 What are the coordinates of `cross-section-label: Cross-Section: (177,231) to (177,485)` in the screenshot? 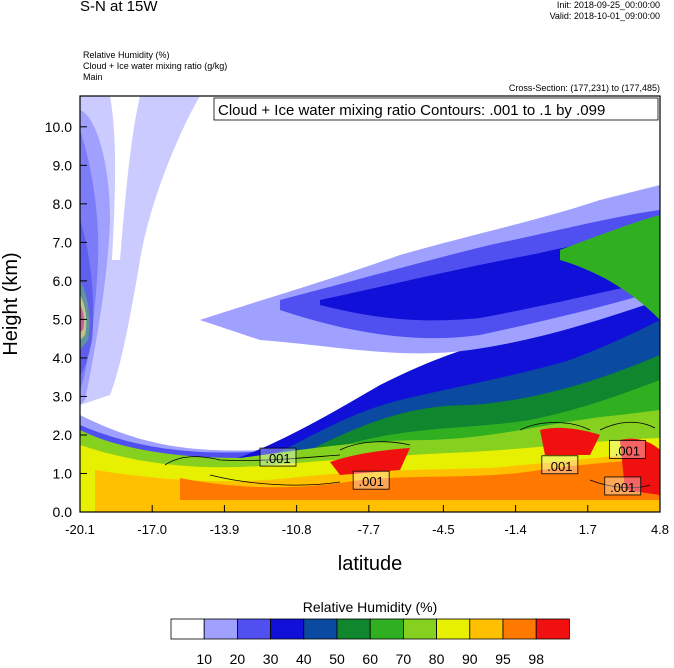 It's located at (584, 88).